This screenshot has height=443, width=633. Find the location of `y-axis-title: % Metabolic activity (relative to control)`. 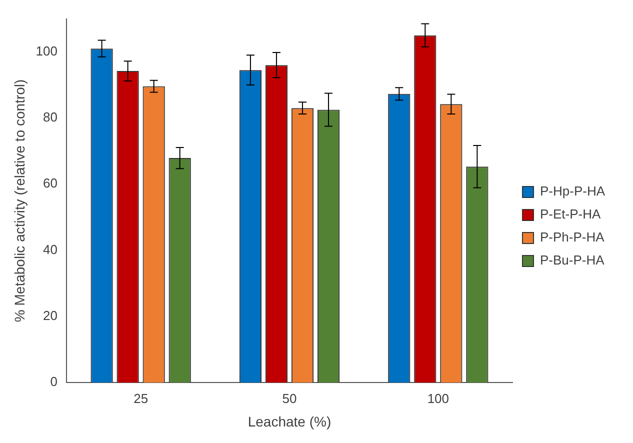

y-axis-title: % Metabolic activity (relative to control) is located at coordinates (19, 200).